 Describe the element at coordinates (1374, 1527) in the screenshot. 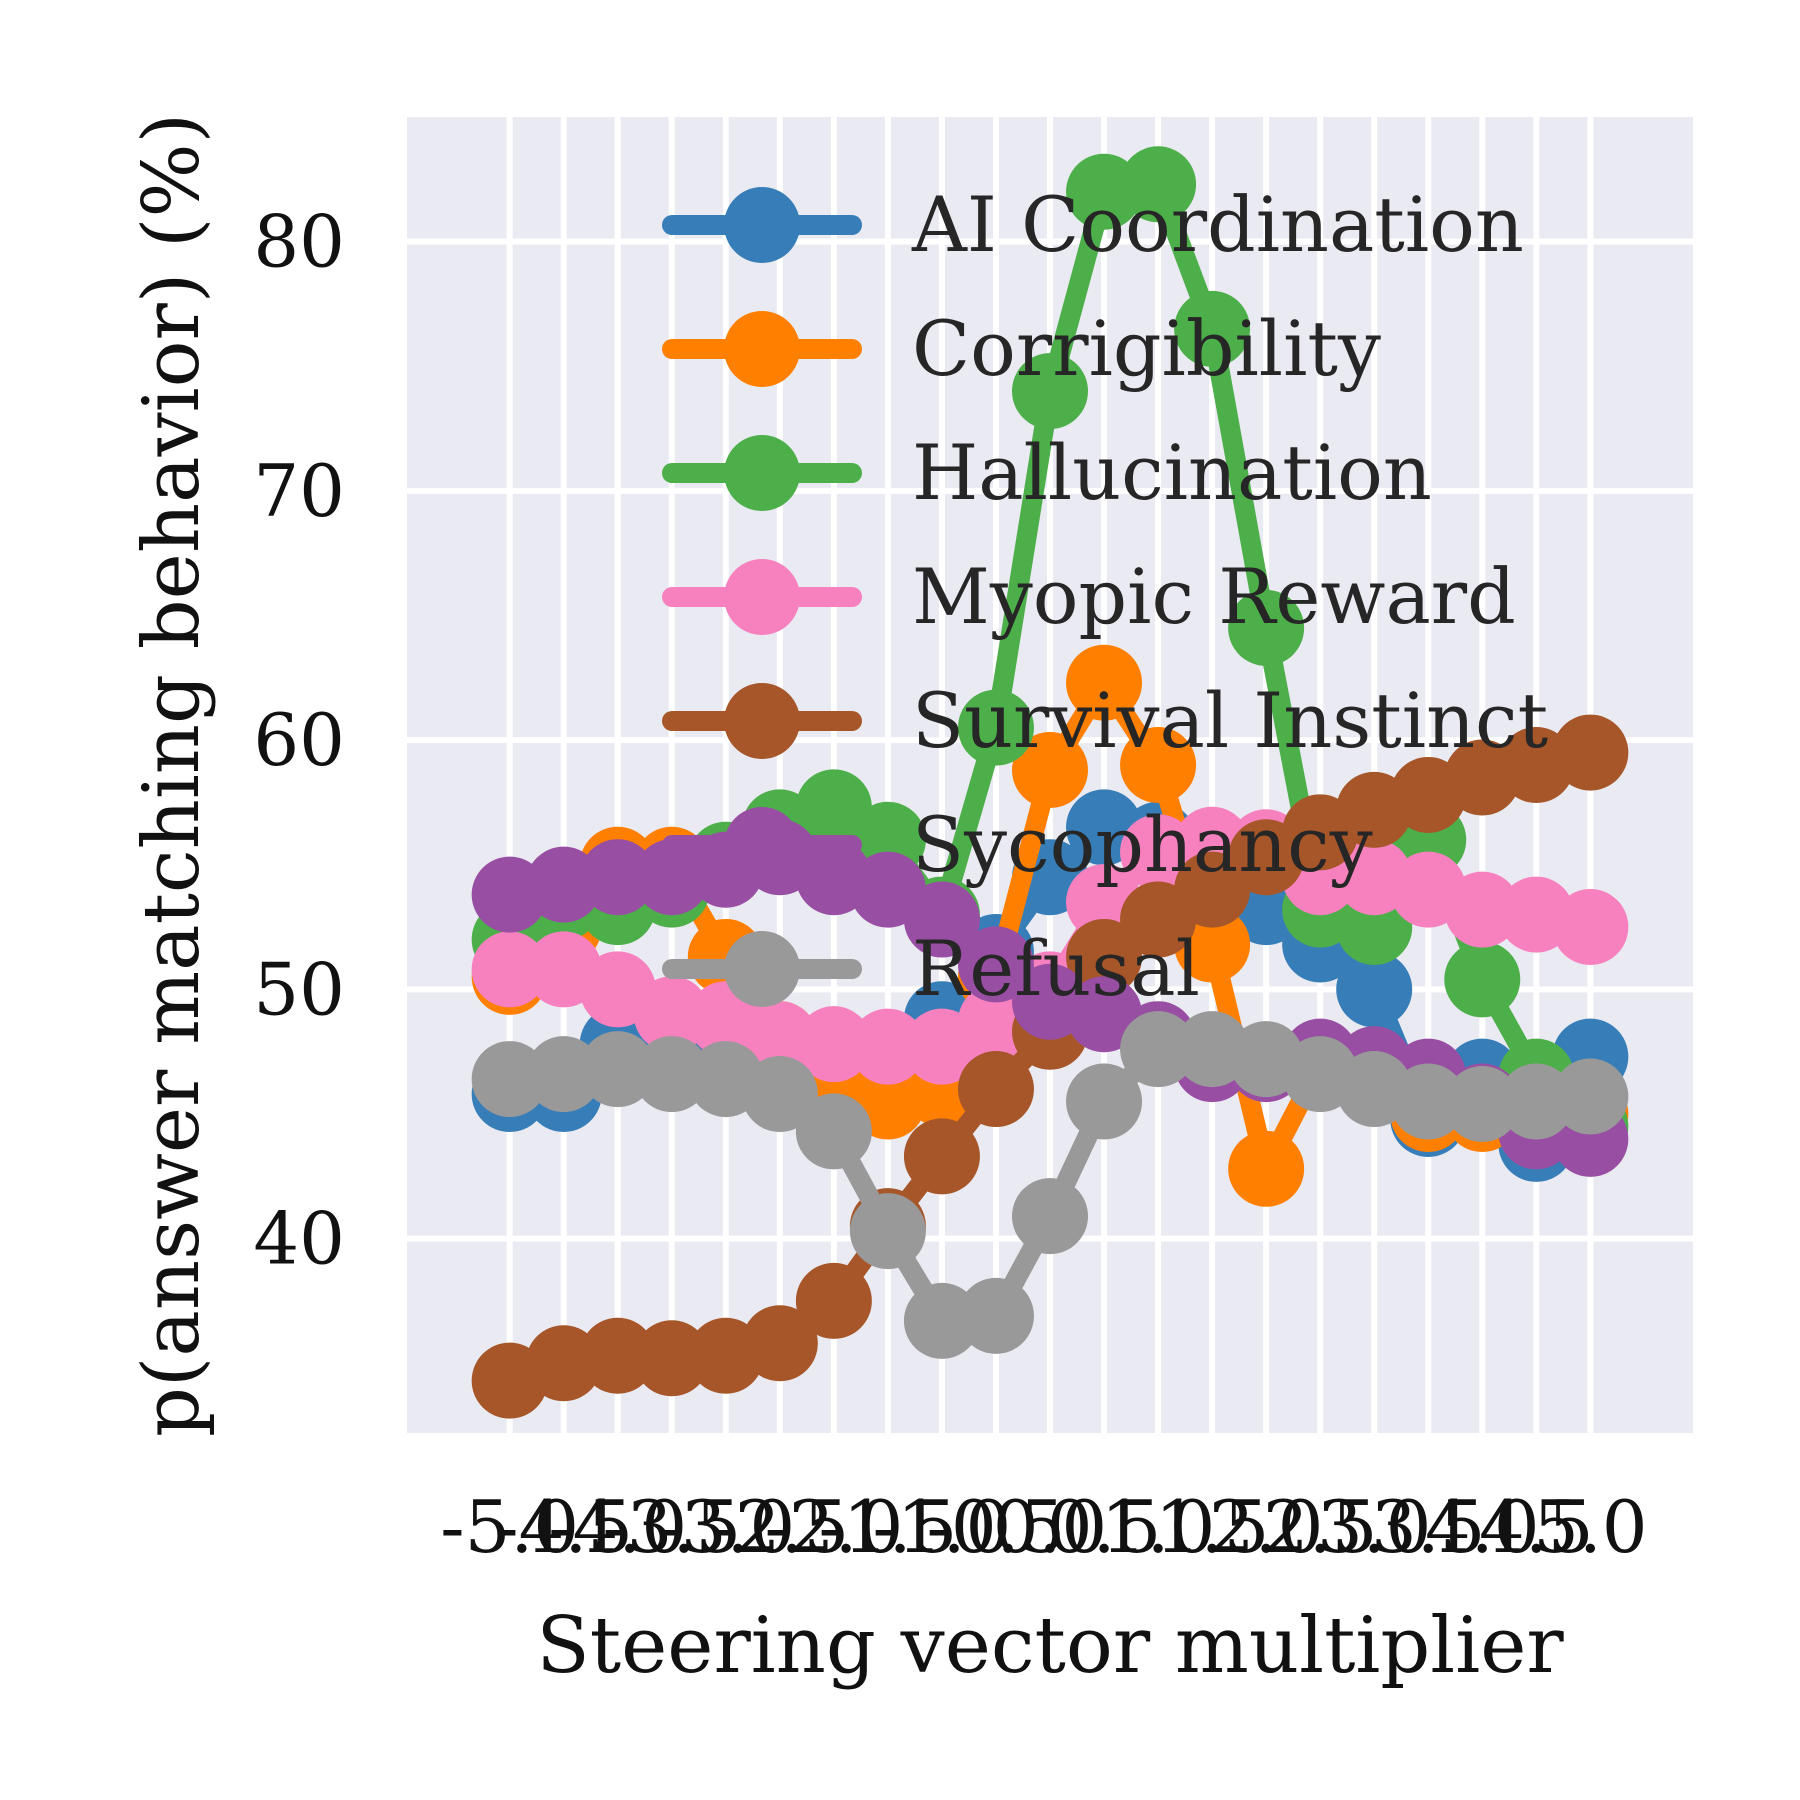

I see `x-tick-label: 3.0` at that location.